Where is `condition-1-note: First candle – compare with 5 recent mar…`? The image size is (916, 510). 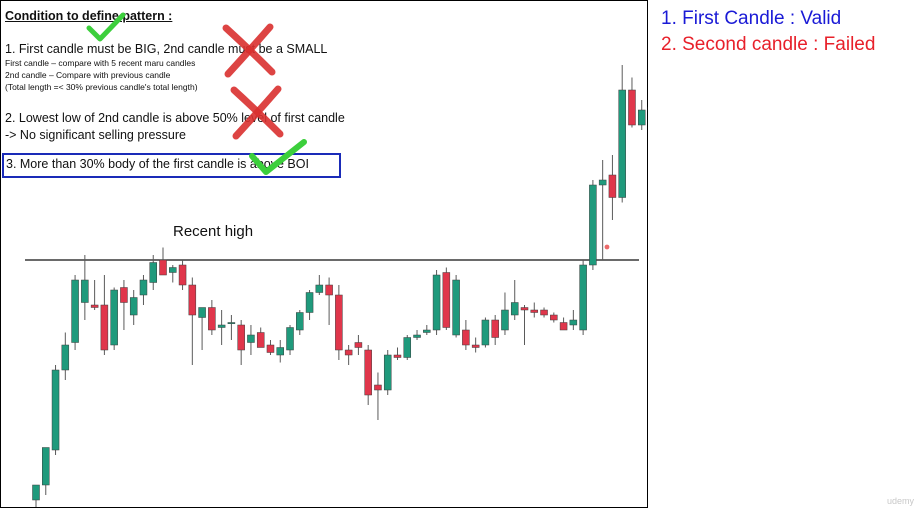
condition-1-note: First candle – compare with 5 recent mar… is located at coordinates (100, 63).